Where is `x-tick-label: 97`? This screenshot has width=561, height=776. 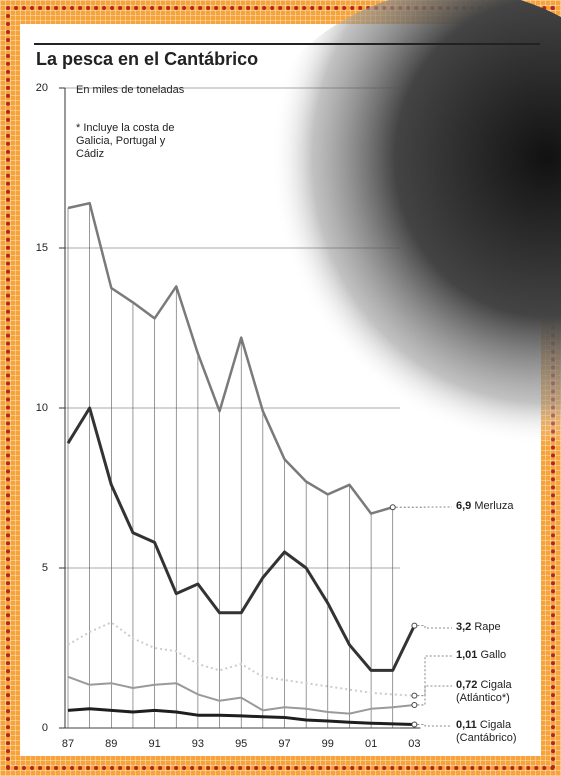
x-tick-label: 97 is located at coordinates (284, 744).